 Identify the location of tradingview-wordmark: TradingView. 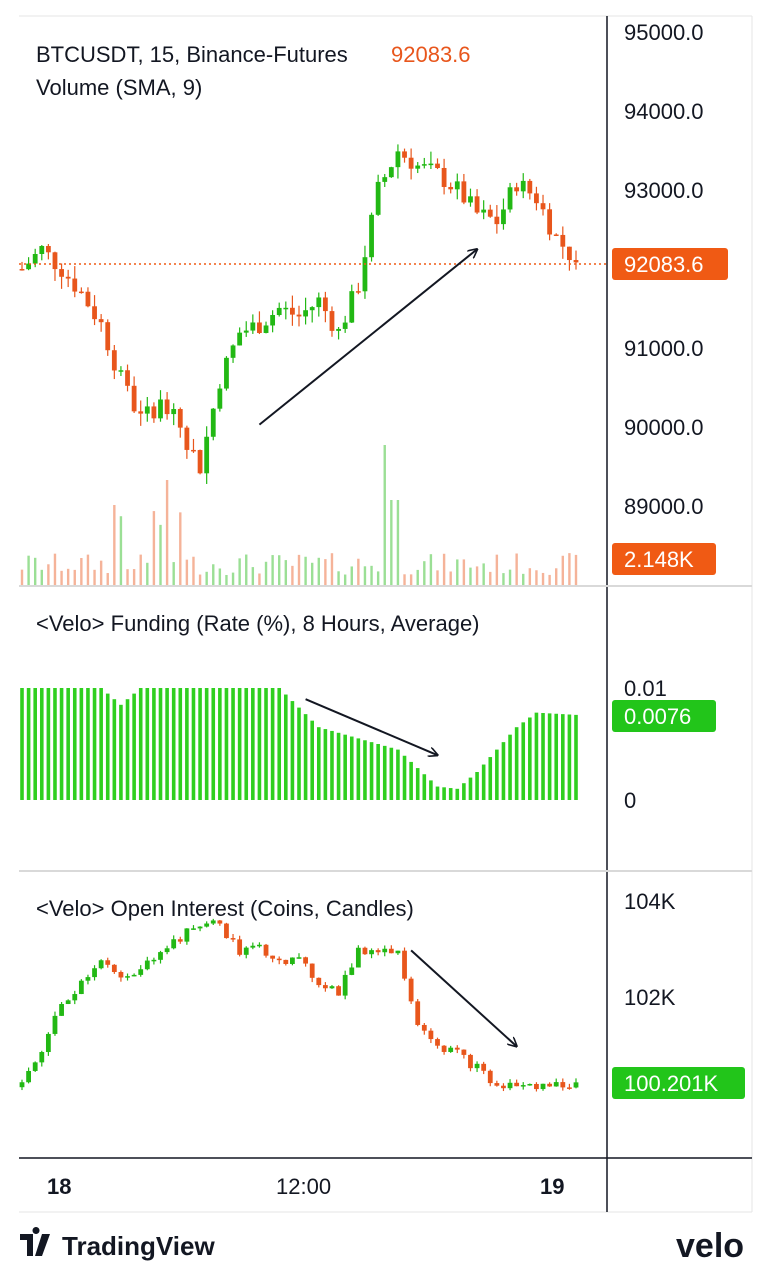
(138, 1246).